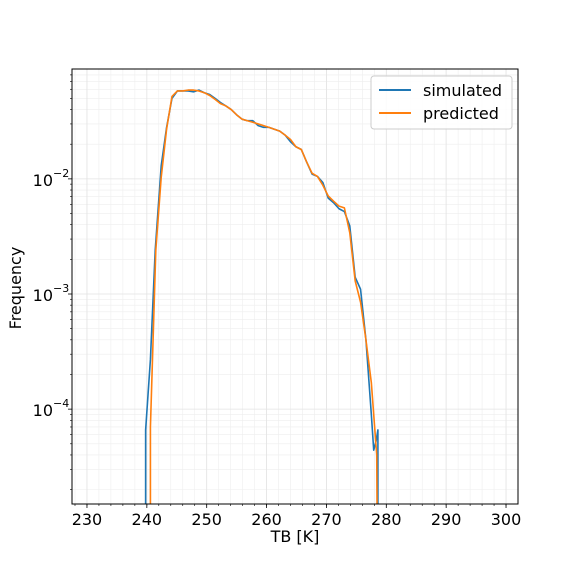 The image size is (576, 576). What do you see at coordinates (441, 102) in the screenshot?
I see `legend: simulated predicted` at bounding box center [441, 102].